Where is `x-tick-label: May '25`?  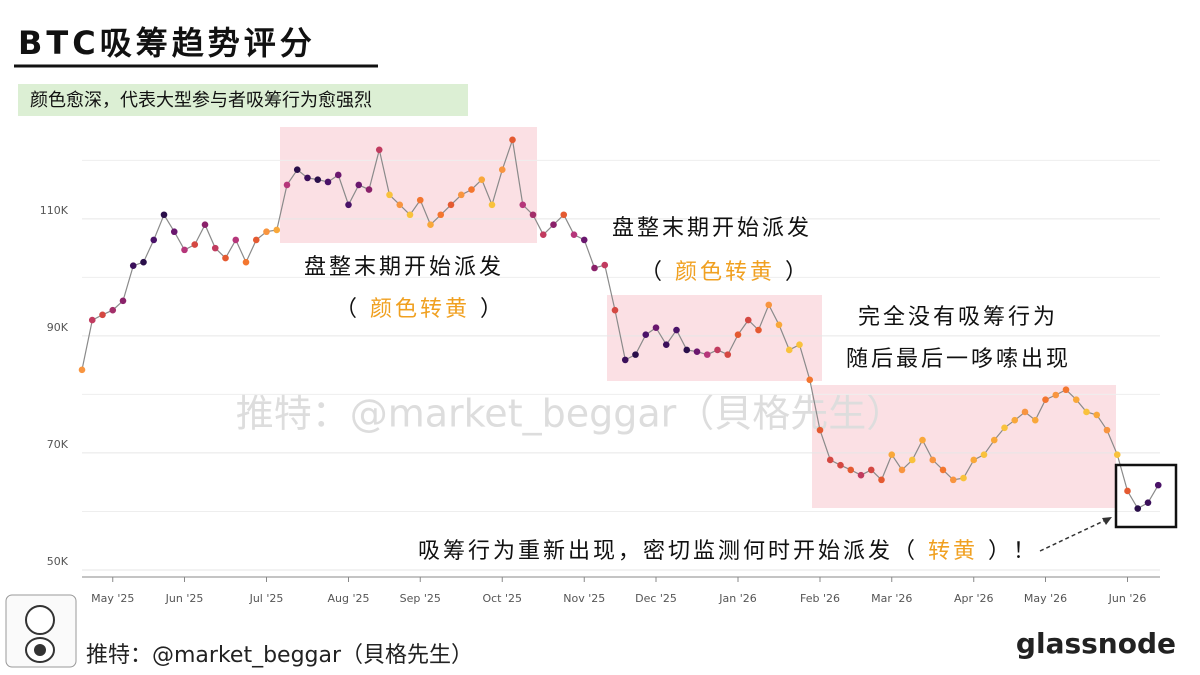
x-tick-label: May '25 is located at coordinates (112, 598).